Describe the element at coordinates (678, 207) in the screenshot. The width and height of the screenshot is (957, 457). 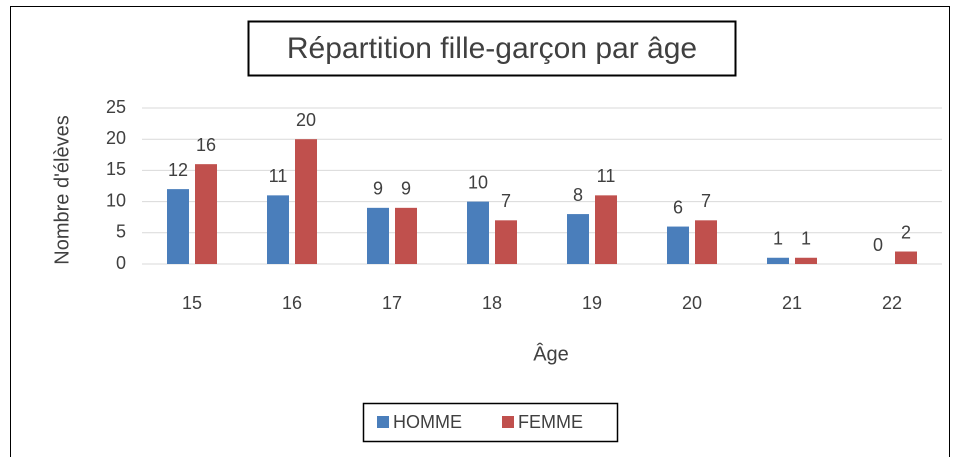
I see `data-label: 6` at that location.